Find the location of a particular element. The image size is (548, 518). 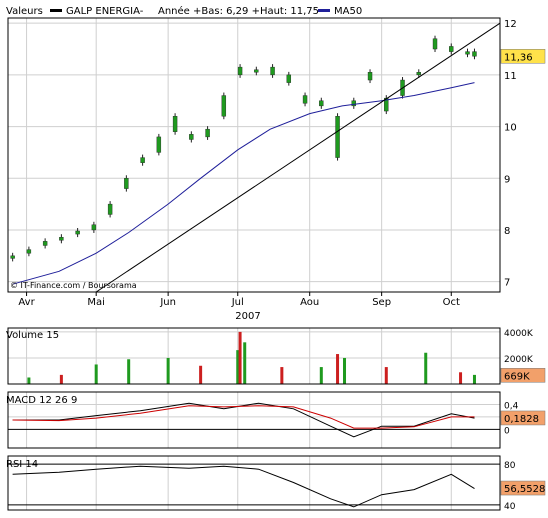

macd-line is located at coordinates (243, 420).